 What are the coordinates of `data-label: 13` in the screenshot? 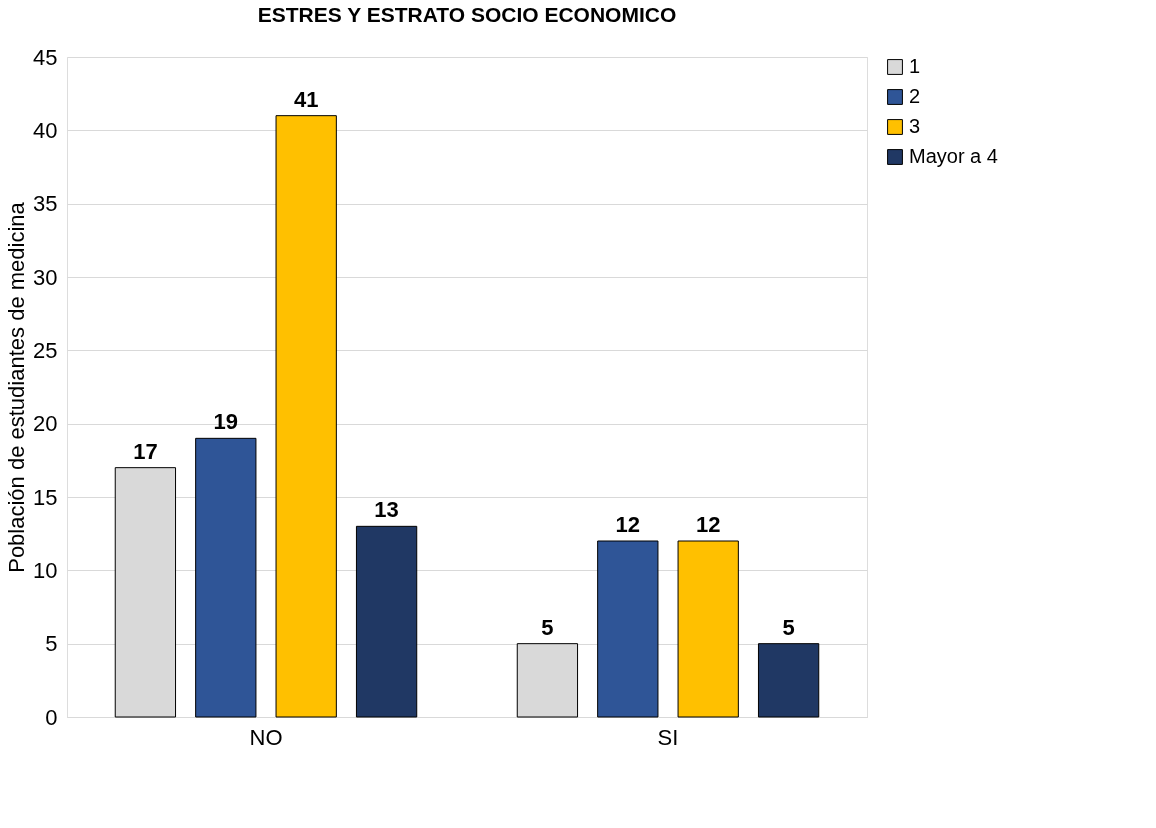 It's located at (386, 510).